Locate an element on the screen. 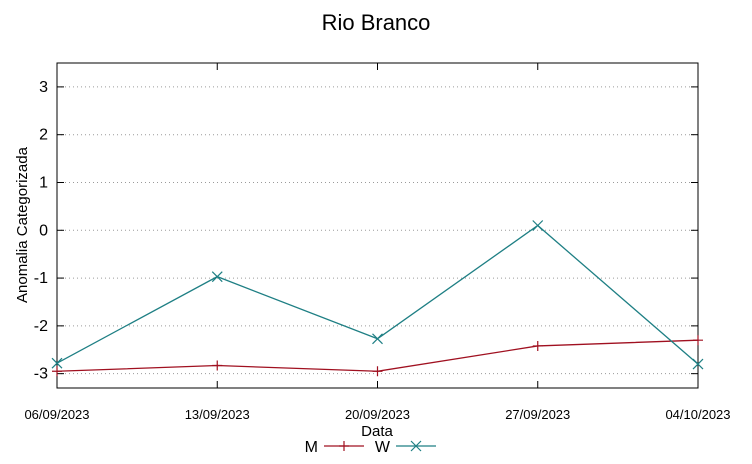  legend-label: W is located at coordinates (383, 447).